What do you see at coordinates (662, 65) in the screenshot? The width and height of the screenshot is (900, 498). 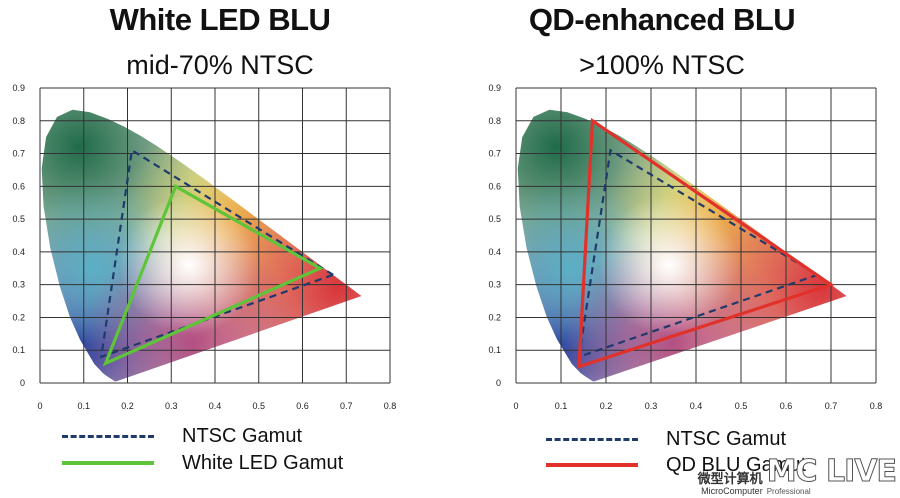 I see `chart-subtitle: >100% NTSC` at bounding box center [662, 65].